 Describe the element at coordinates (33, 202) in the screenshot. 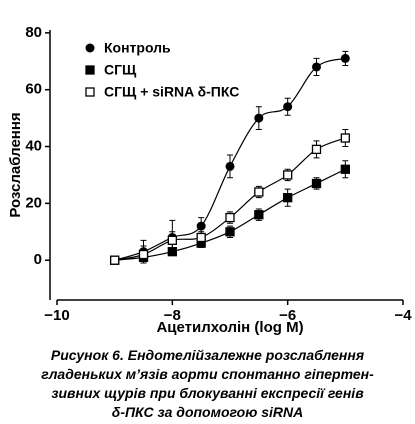

I see `y-tick-label: 20` at that location.